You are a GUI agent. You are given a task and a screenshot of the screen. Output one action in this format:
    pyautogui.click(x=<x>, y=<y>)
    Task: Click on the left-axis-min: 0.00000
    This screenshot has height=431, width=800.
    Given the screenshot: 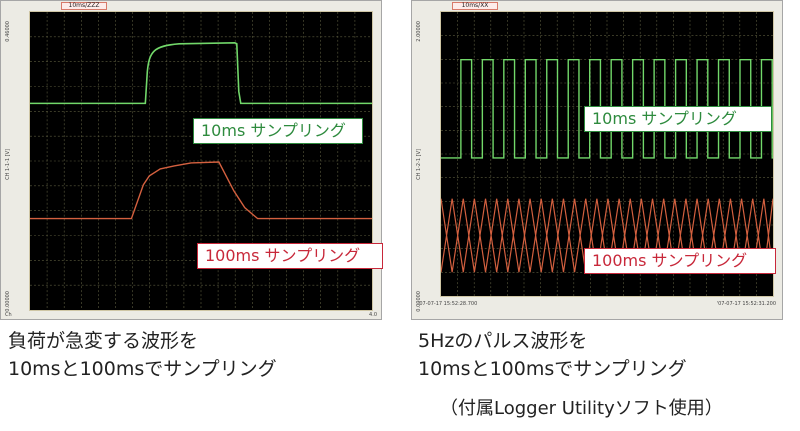 What is the action you would take?
    pyautogui.click(x=8, y=301)
    